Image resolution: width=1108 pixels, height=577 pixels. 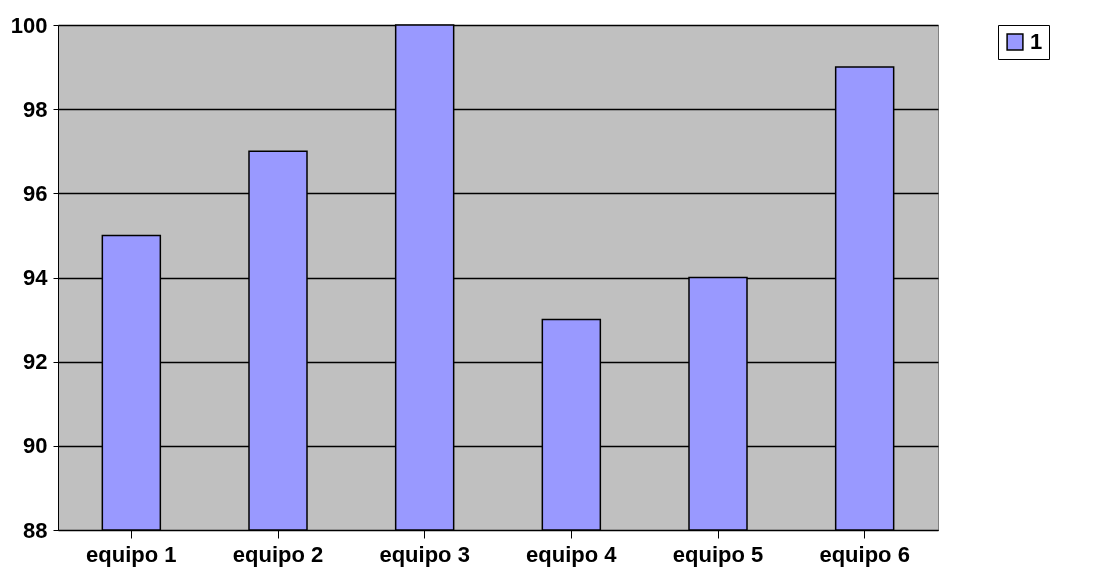 I want to click on y-tick-label: 92, so click(x=35, y=362).